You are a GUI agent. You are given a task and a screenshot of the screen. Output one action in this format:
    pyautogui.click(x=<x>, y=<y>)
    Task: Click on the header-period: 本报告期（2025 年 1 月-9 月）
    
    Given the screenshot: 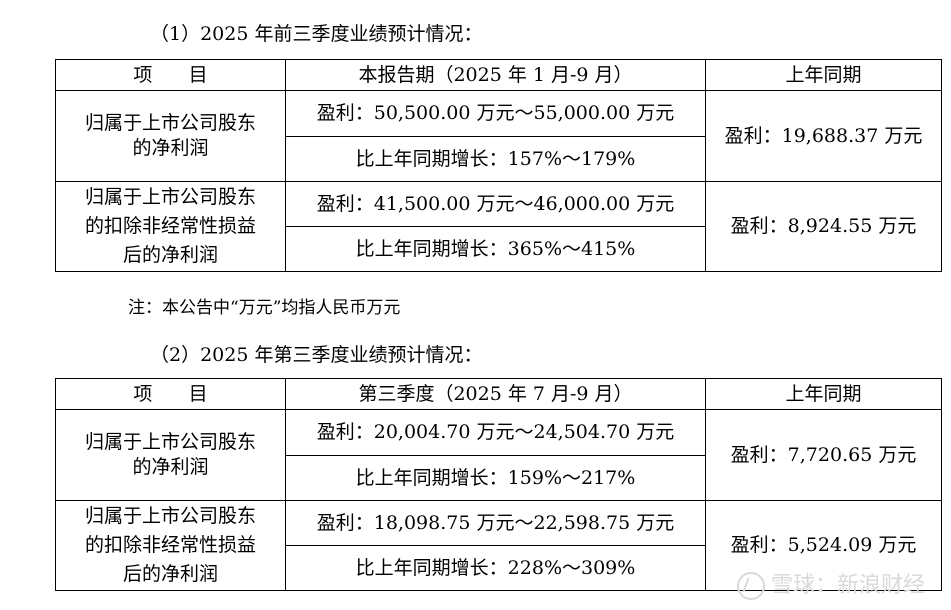 What is the action you would take?
    pyautogui.click(x=495, y=75)
    